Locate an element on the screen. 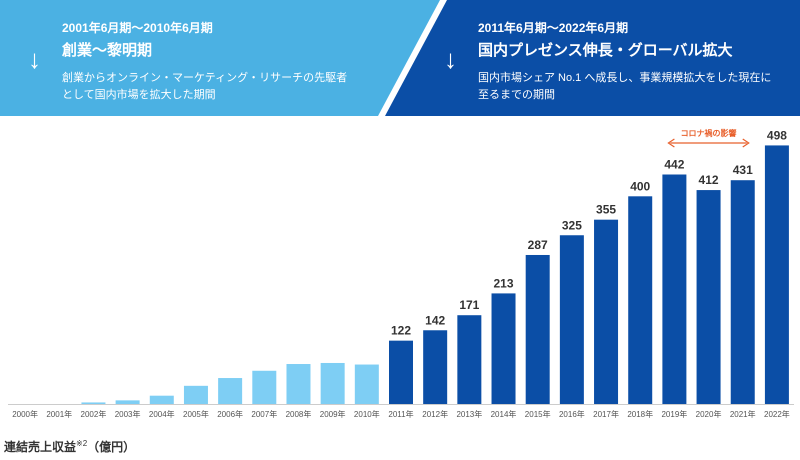  phase-growth-period: 2011年6月期～2022年6月期 is located at coordinates (553, 28).